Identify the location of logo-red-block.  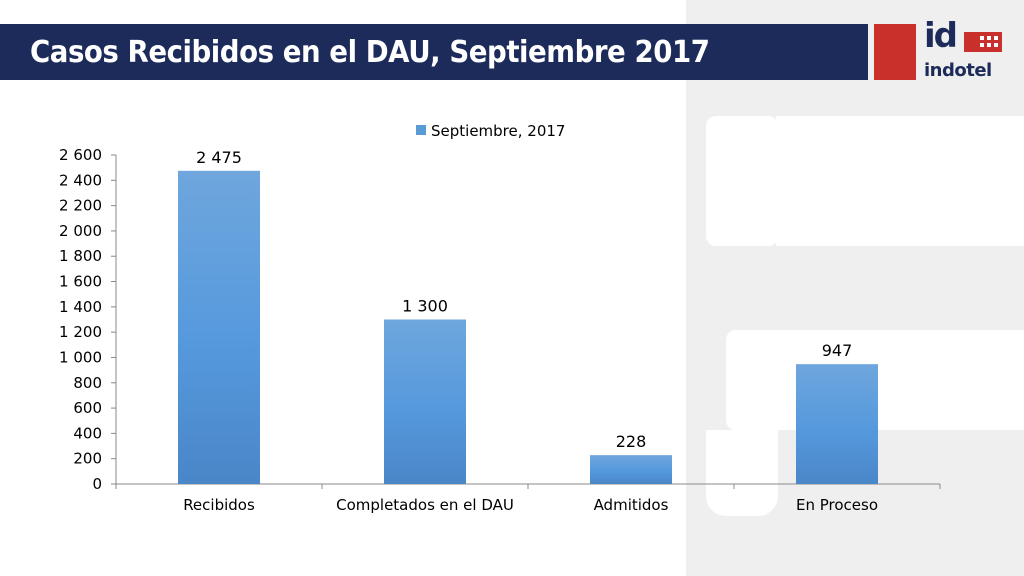
(895, 52).